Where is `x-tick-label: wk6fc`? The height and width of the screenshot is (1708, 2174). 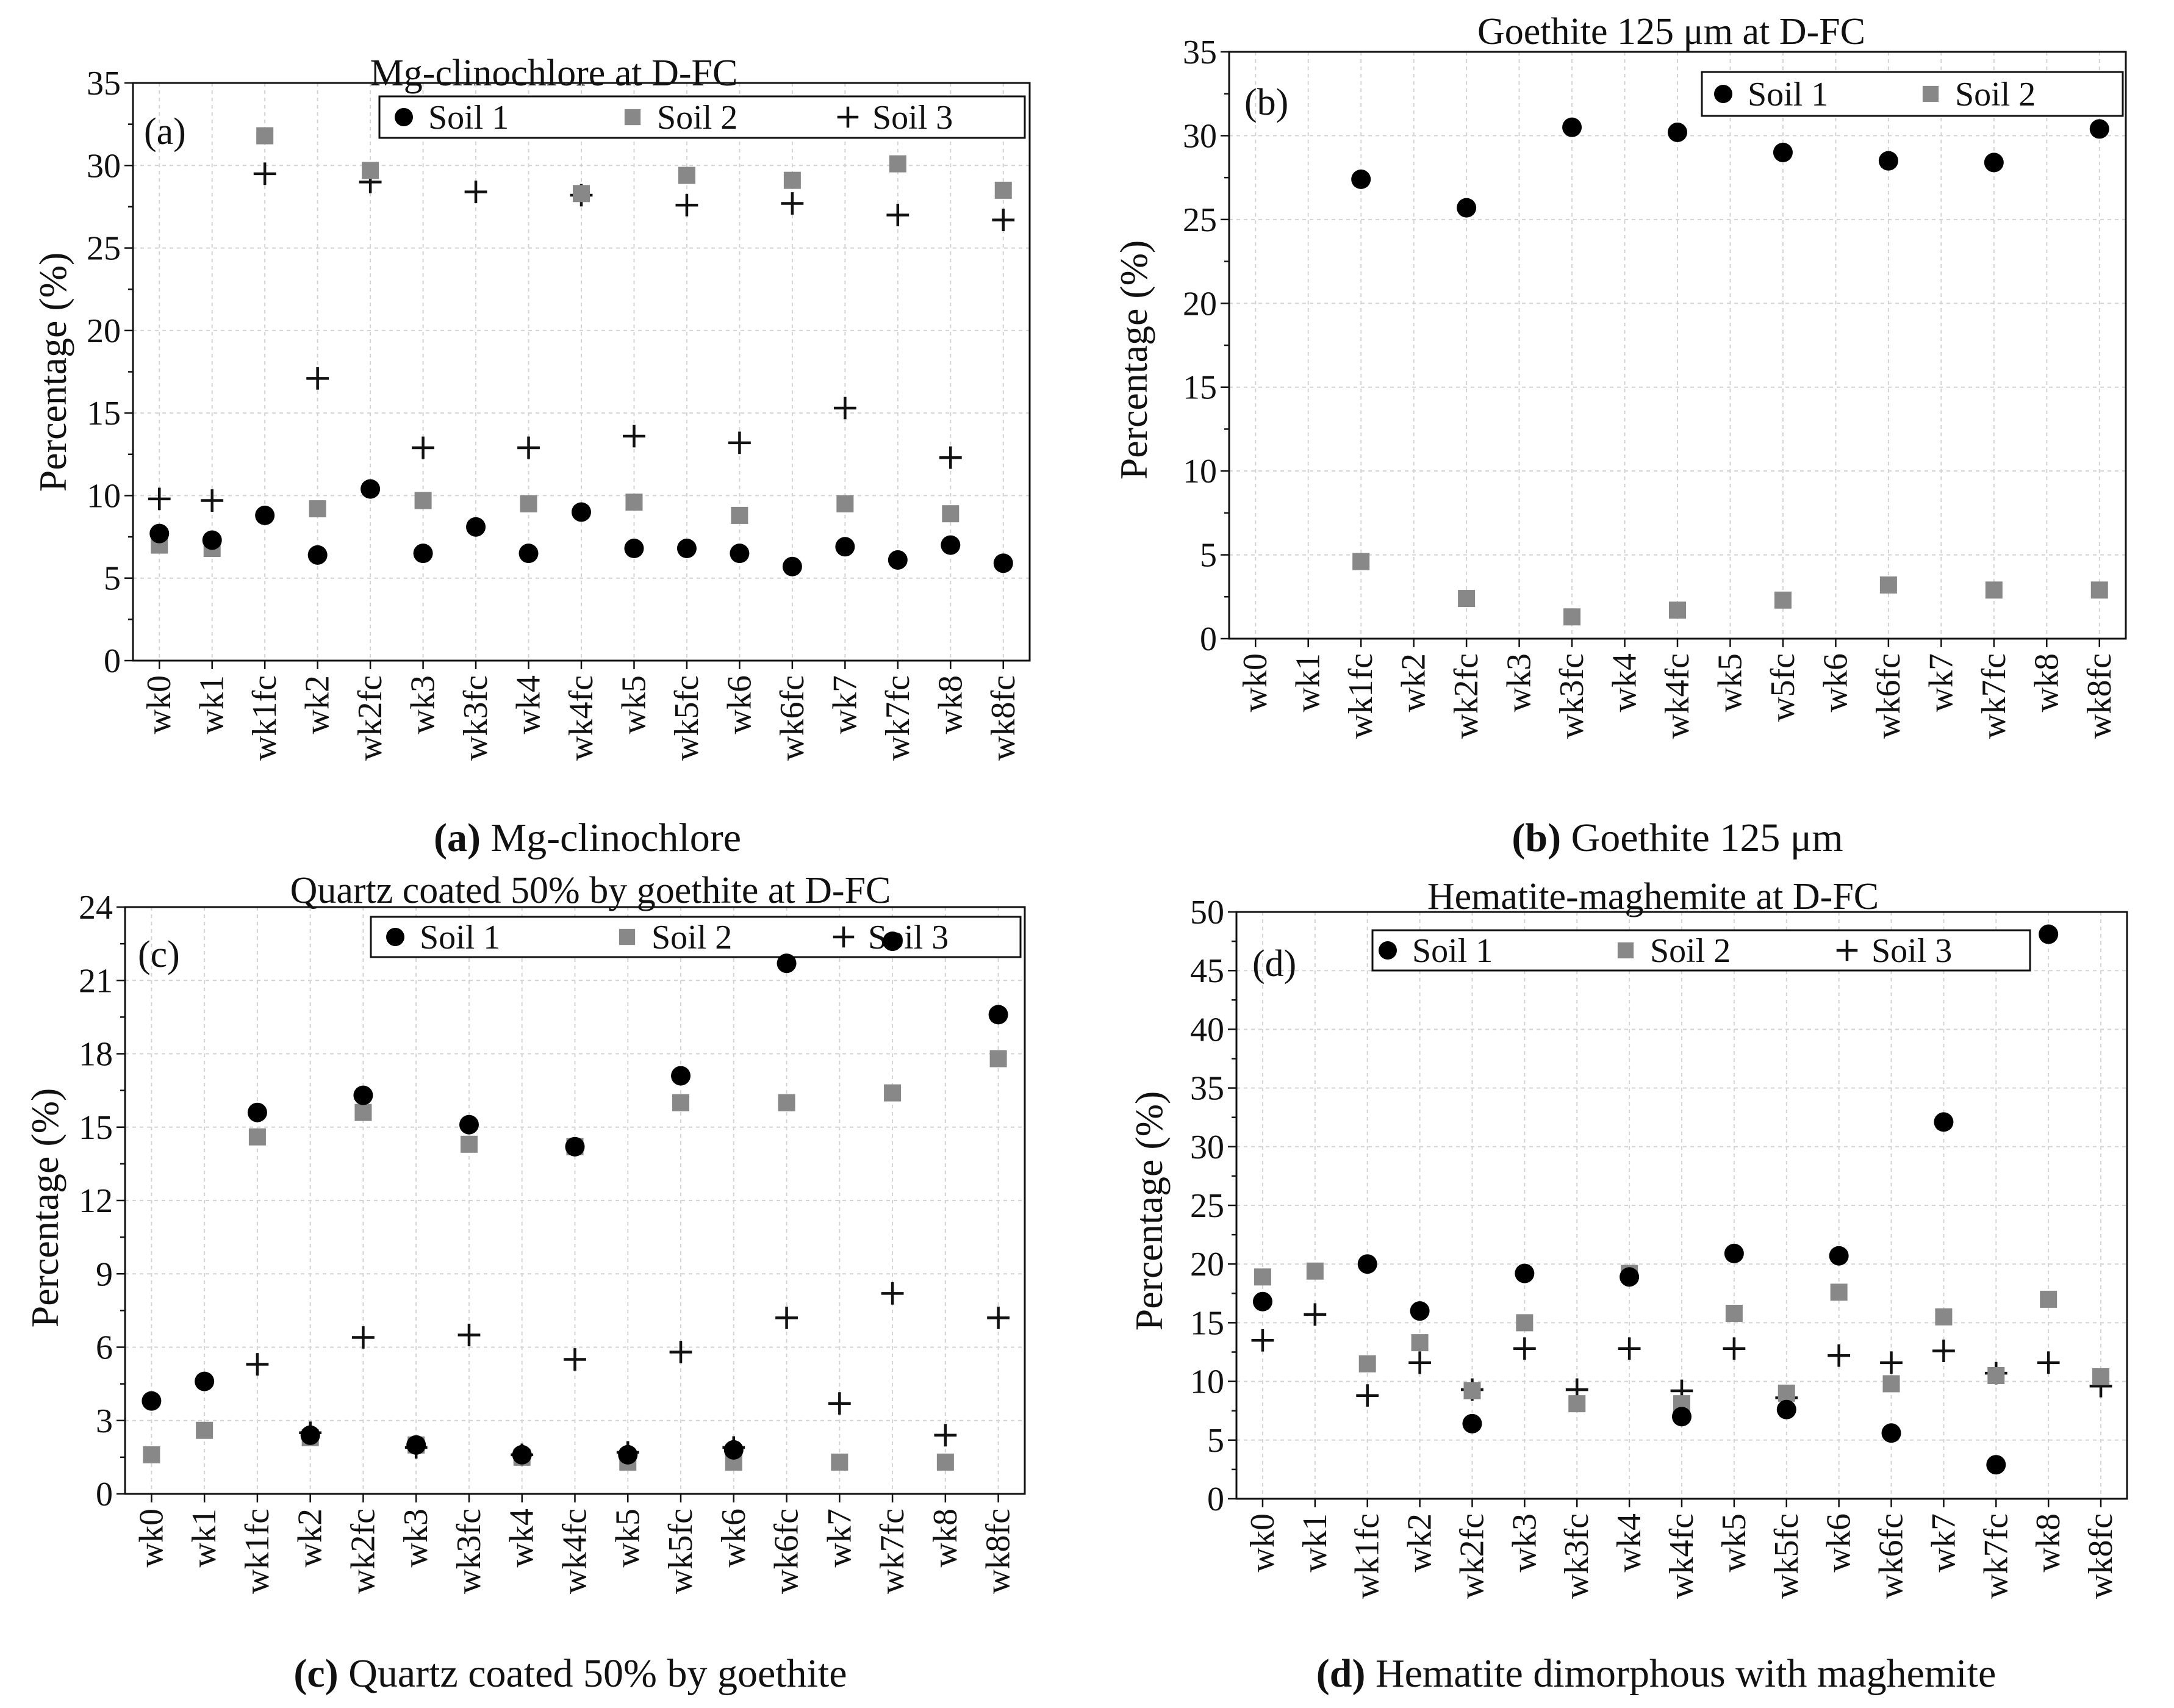
x-tick-label: wk6fc is located at coordinates (787, 1551).